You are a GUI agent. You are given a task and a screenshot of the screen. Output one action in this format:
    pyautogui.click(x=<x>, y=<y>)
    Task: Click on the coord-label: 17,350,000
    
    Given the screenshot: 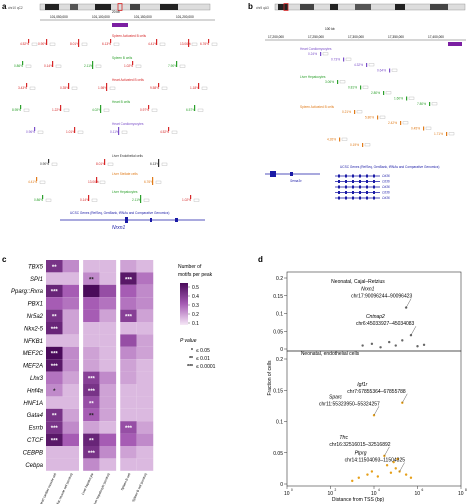 What is the action you would take?
    pyautogui.click(x=396, y=37)
    